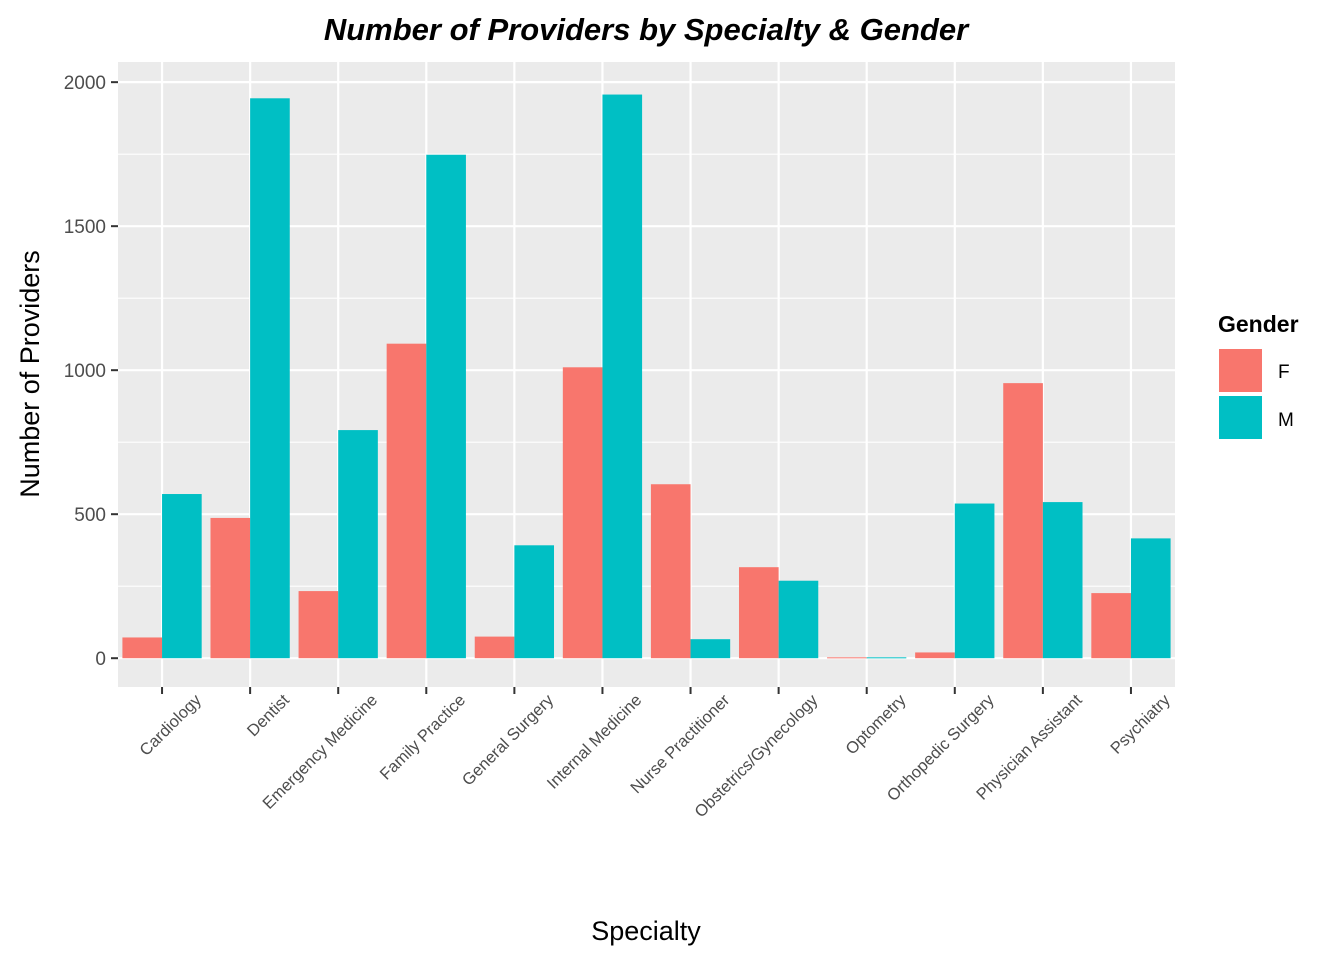 This screenshot has width=1344, height=960. Describe the element at coordinates (85, 227) in the screenshot. I see `y-tick-label: 1500` at that location.